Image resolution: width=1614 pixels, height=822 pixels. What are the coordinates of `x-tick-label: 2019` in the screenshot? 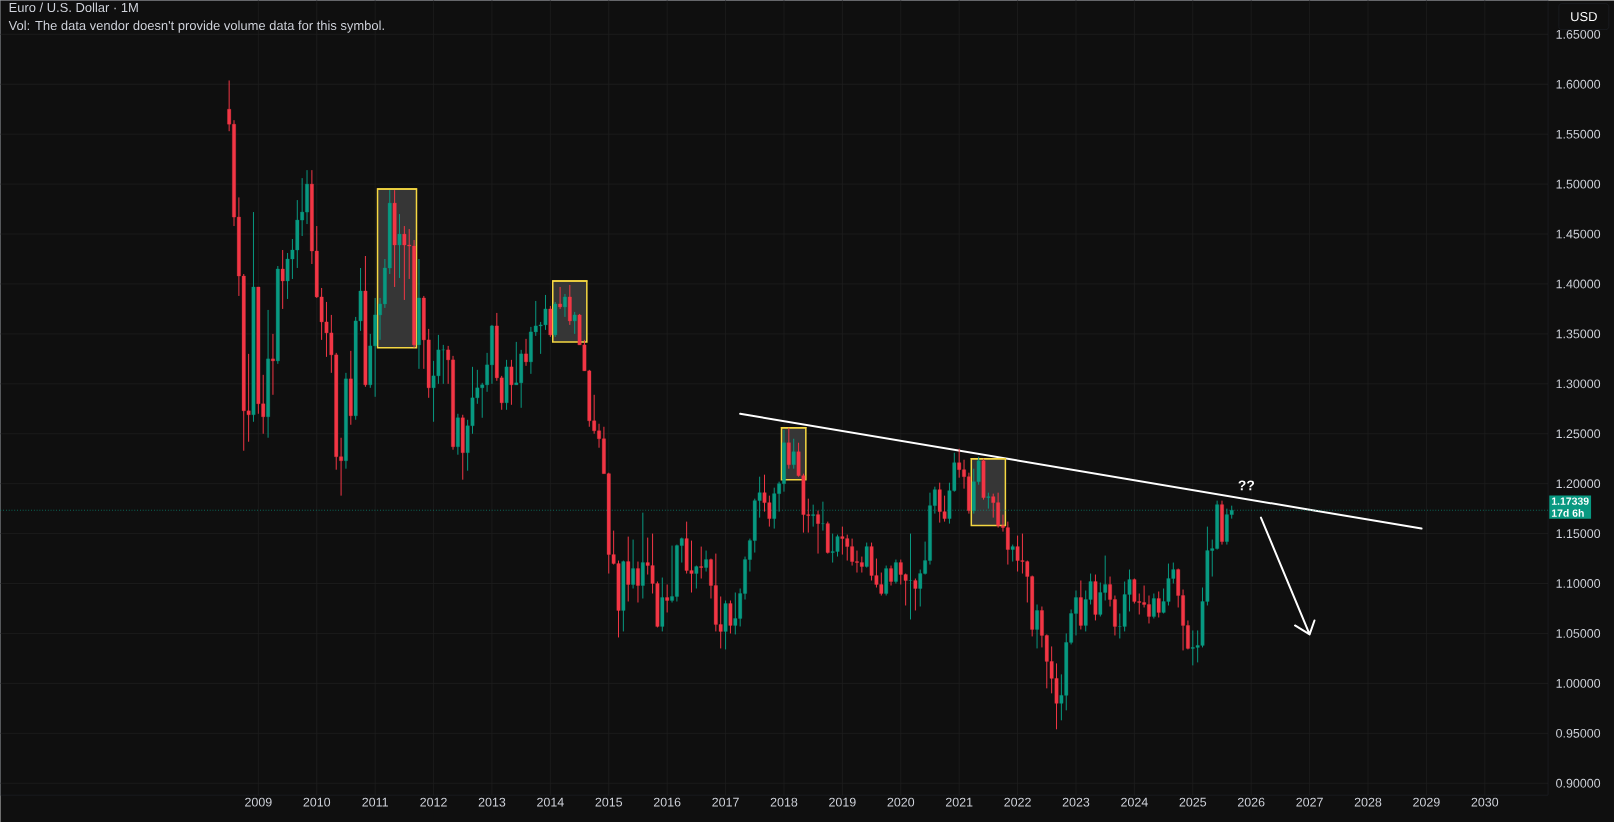 It's located at (842, 802).